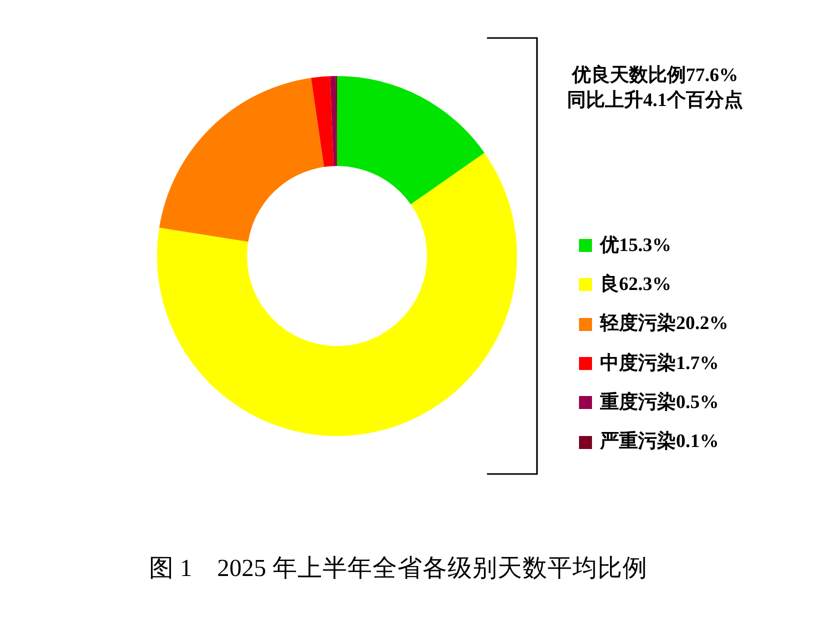  What do you see at coordinates (636, 285) in the screenshot?
I see `legend-label: 良62.3%` at bounding box center [636, 285].